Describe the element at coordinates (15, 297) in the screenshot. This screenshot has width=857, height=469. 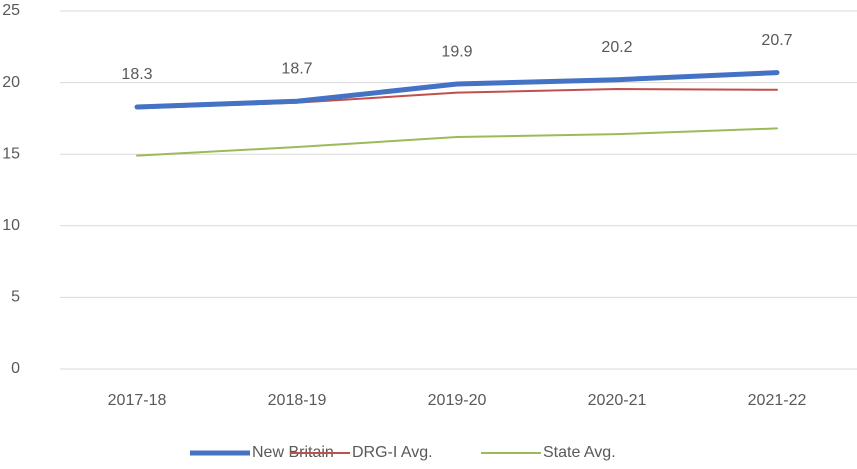
I see `y-tick-label: 5` at that location.